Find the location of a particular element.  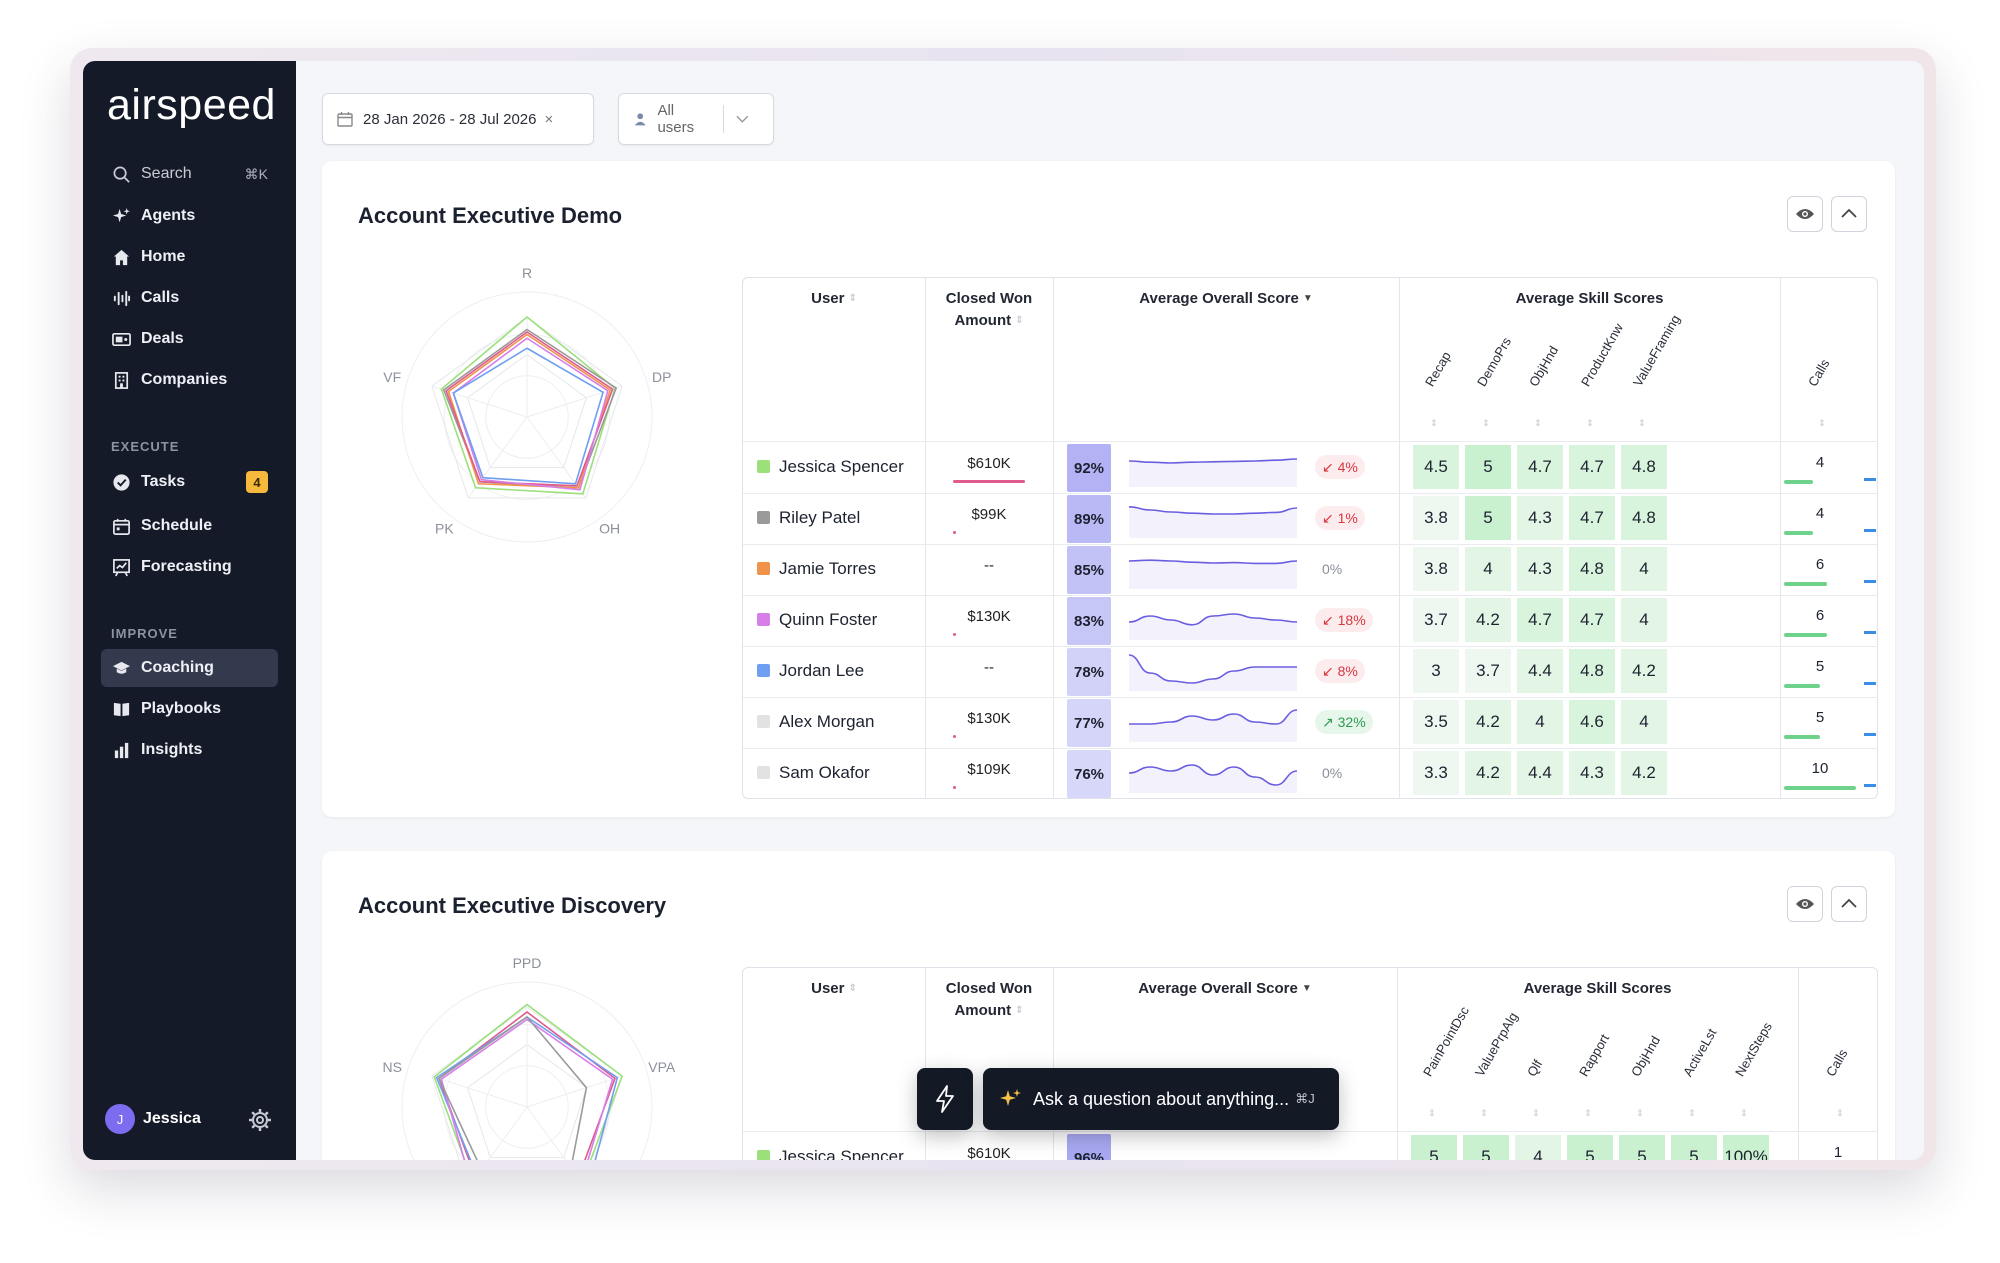

users-filter: All users is located at coordinates (696, 119).